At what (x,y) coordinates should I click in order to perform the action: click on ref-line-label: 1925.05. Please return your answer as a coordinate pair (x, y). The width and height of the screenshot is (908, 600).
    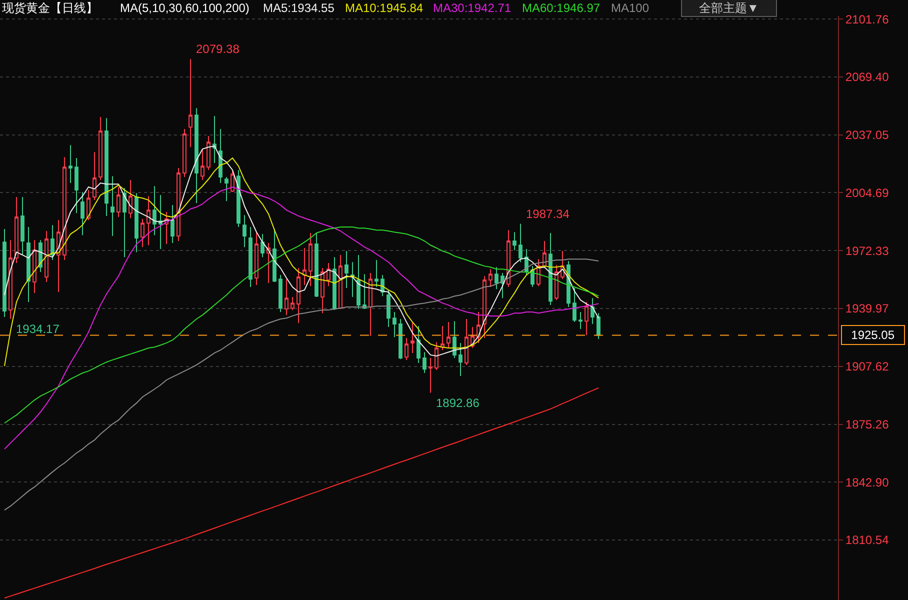
    Looking at the image, I should click on (873, 335).